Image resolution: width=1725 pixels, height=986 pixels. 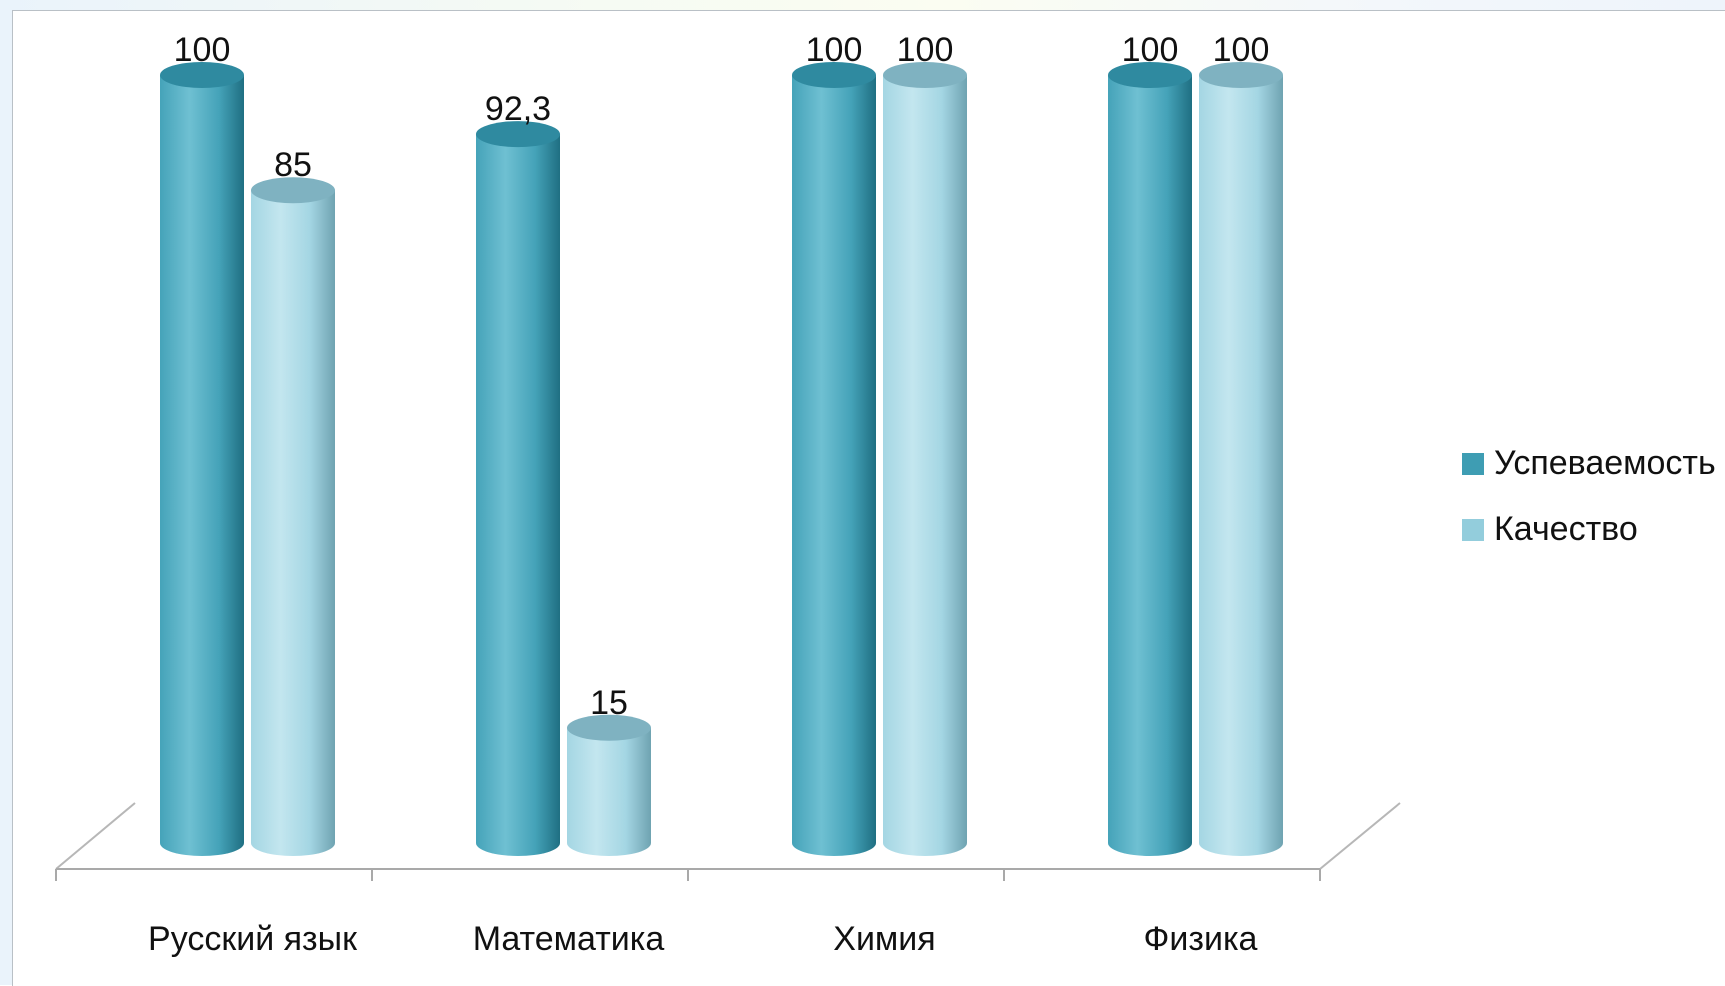 What do you see at coordinates (569, 939) in the screenshot?
I see `category-label: Математика` at bounding box center [569, 939].